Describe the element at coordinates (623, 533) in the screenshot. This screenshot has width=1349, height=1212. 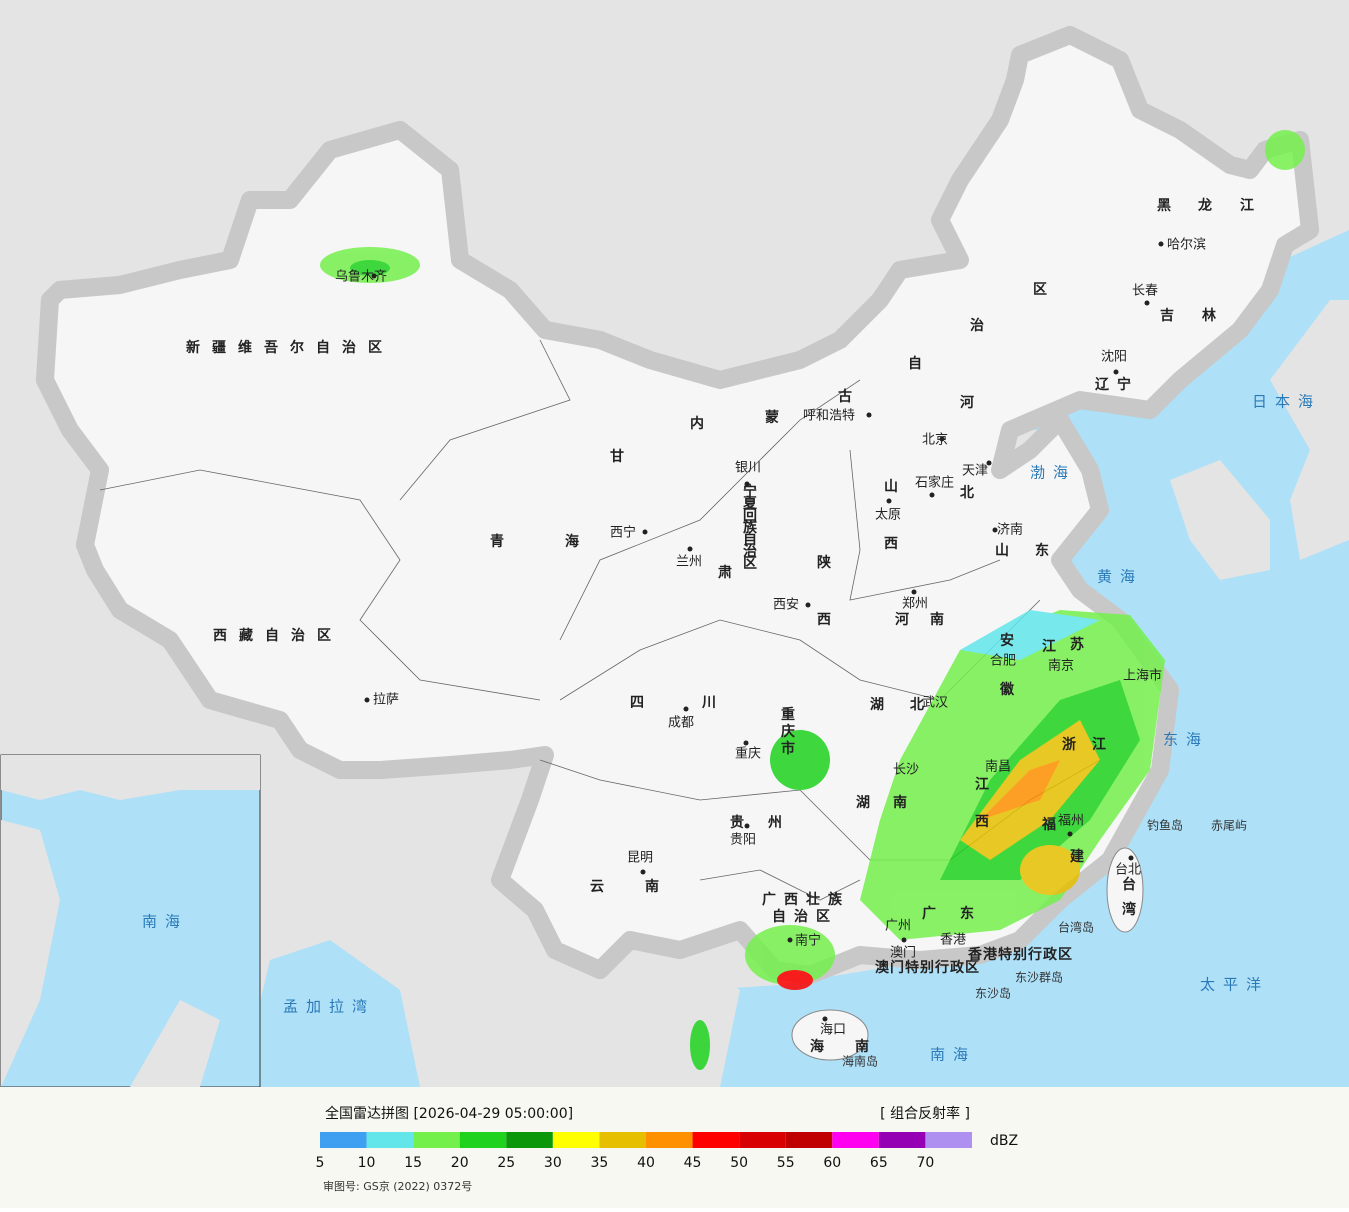
I see `citie-label: 西宁` at that location.